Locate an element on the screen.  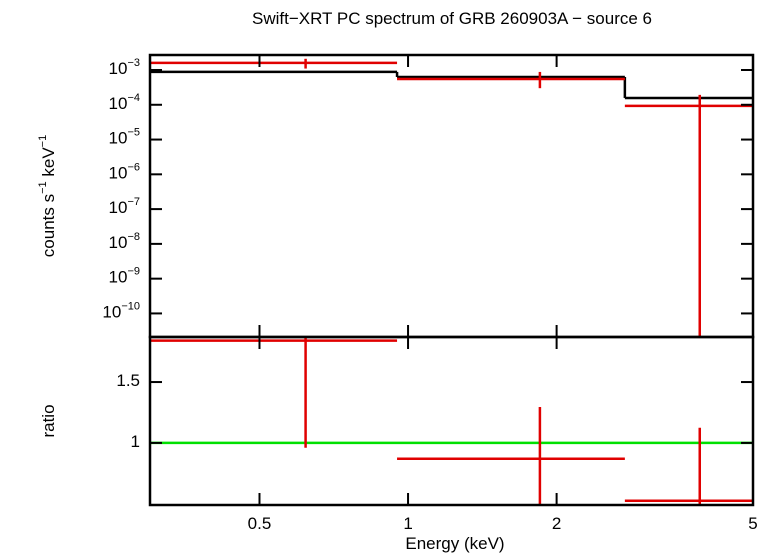
y-tick-label: 10⁻⁸ is located at coordinates (124, 242).